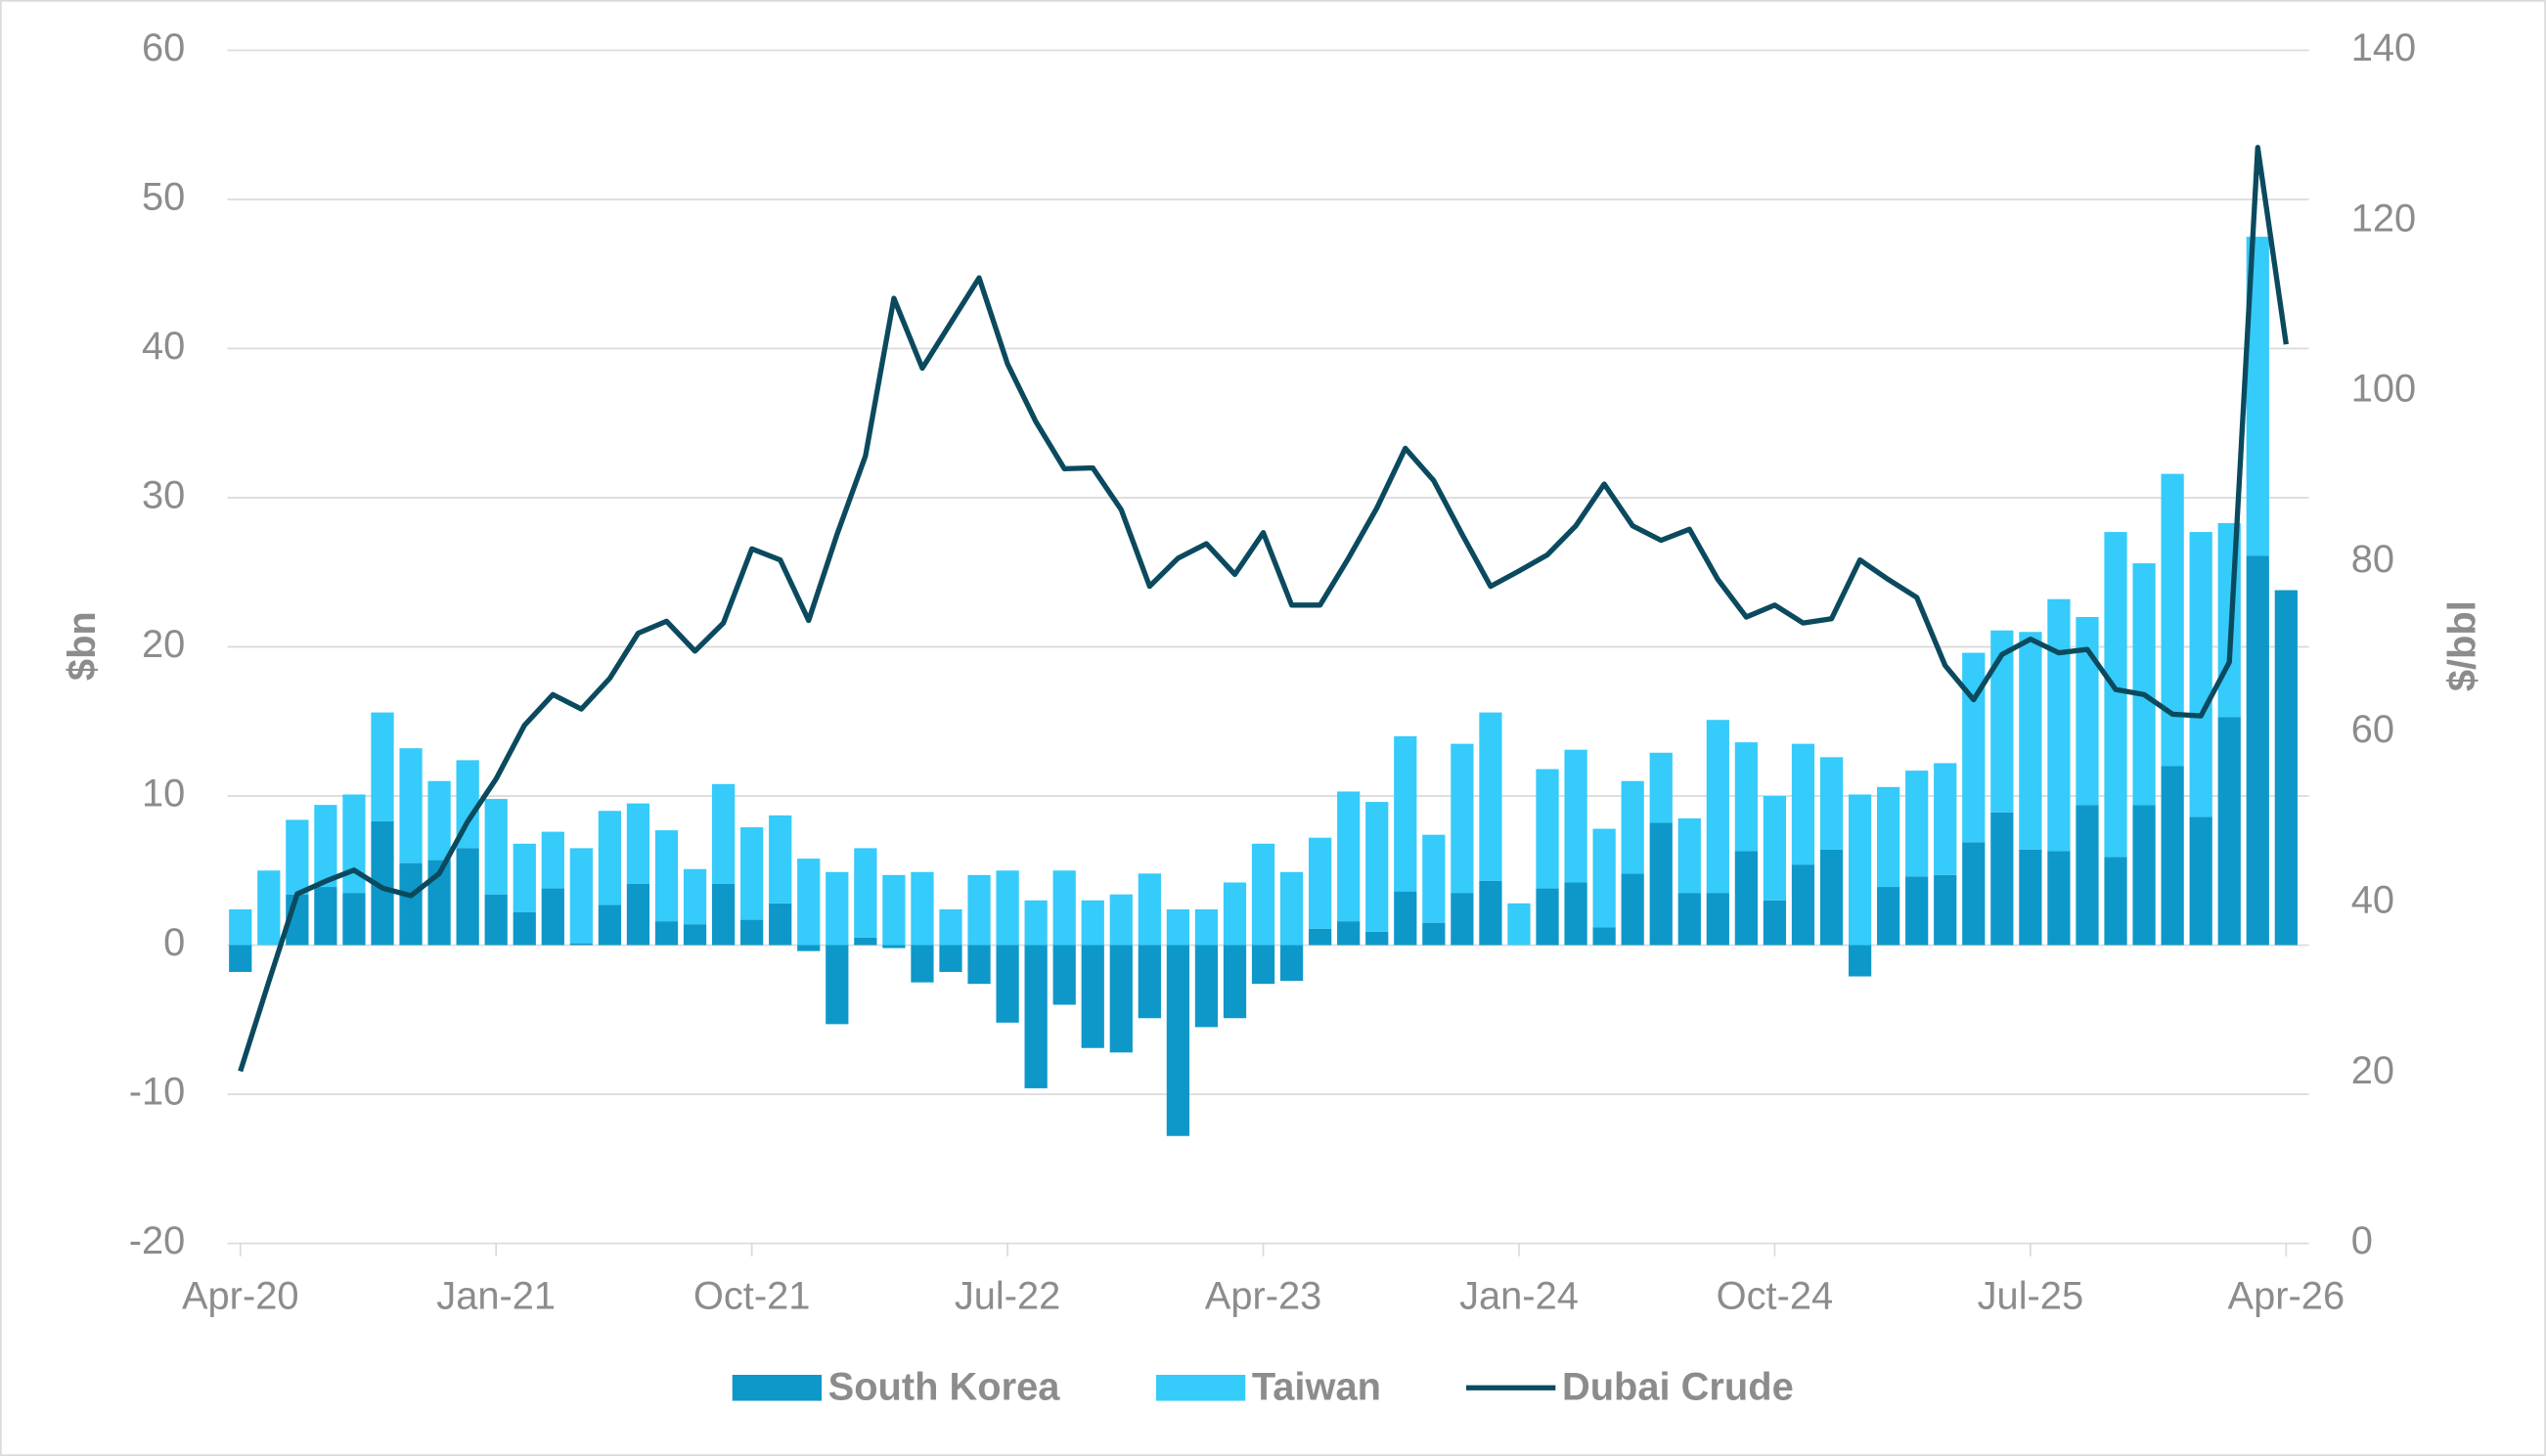 This screenshot has height=1456, width=2546. I want to click on y-tick-label: -20, so click(157, 1240).